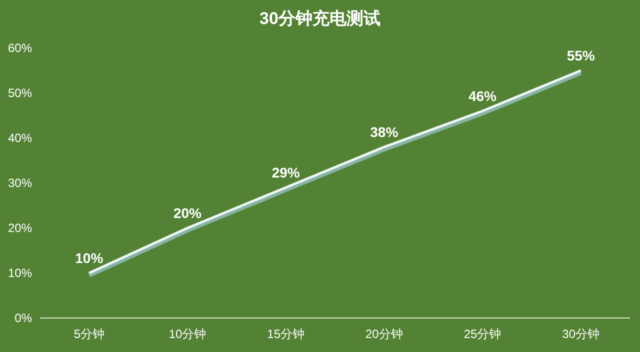 The width and height of the screenshot is (640, 352). Describe the element at coordinates (20, 48) in the screenshot. I see `y-tick-label: 60%` at that location.